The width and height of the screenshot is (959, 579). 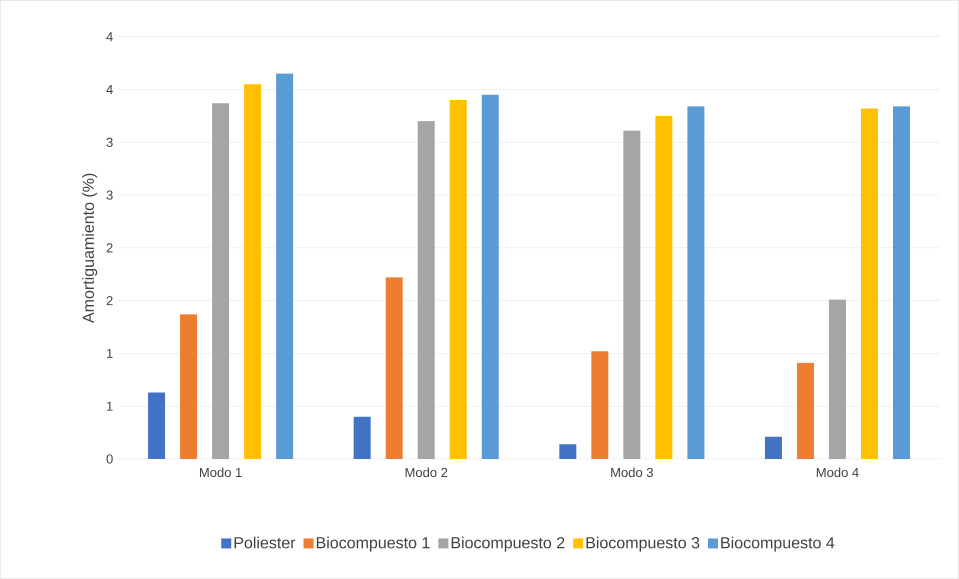 I want to click on legend-label: Biocompuesto 2, so click(x=508, y=544).